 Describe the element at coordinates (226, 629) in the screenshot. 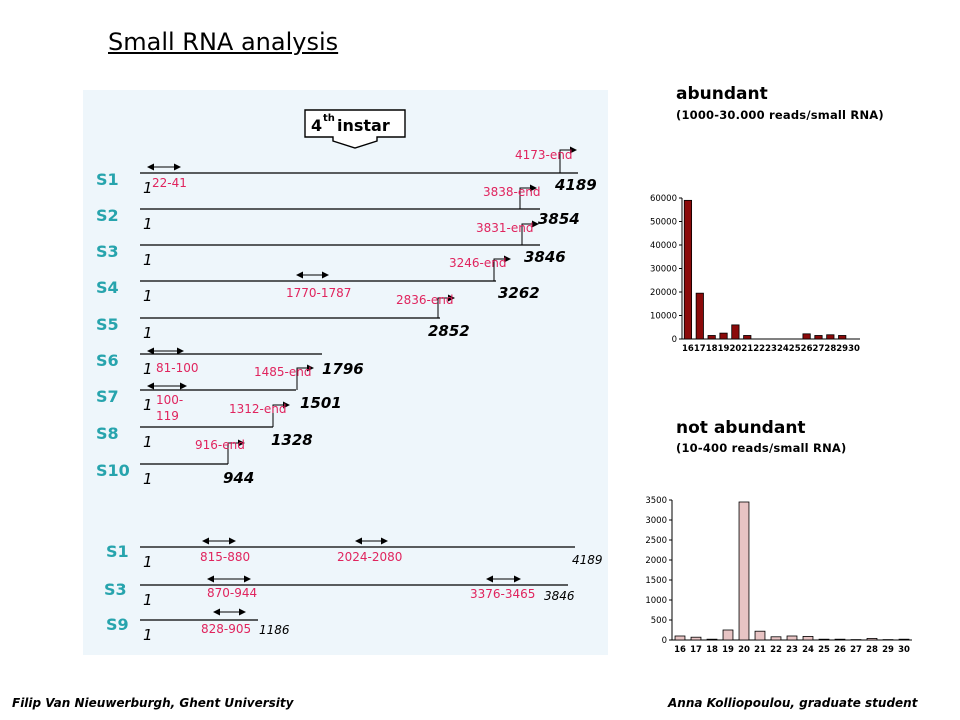

I see `region-label: 828-905` at that location.